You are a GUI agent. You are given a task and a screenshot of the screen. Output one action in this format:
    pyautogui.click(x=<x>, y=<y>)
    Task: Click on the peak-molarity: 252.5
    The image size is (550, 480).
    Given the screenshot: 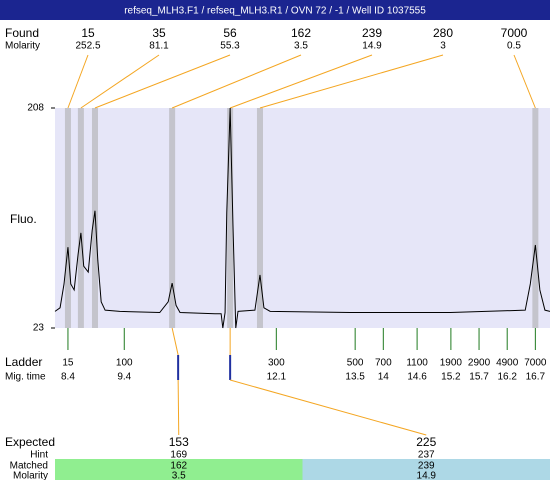 What is the action you would take?
    pyautogui.click(x=87, y=46)
    